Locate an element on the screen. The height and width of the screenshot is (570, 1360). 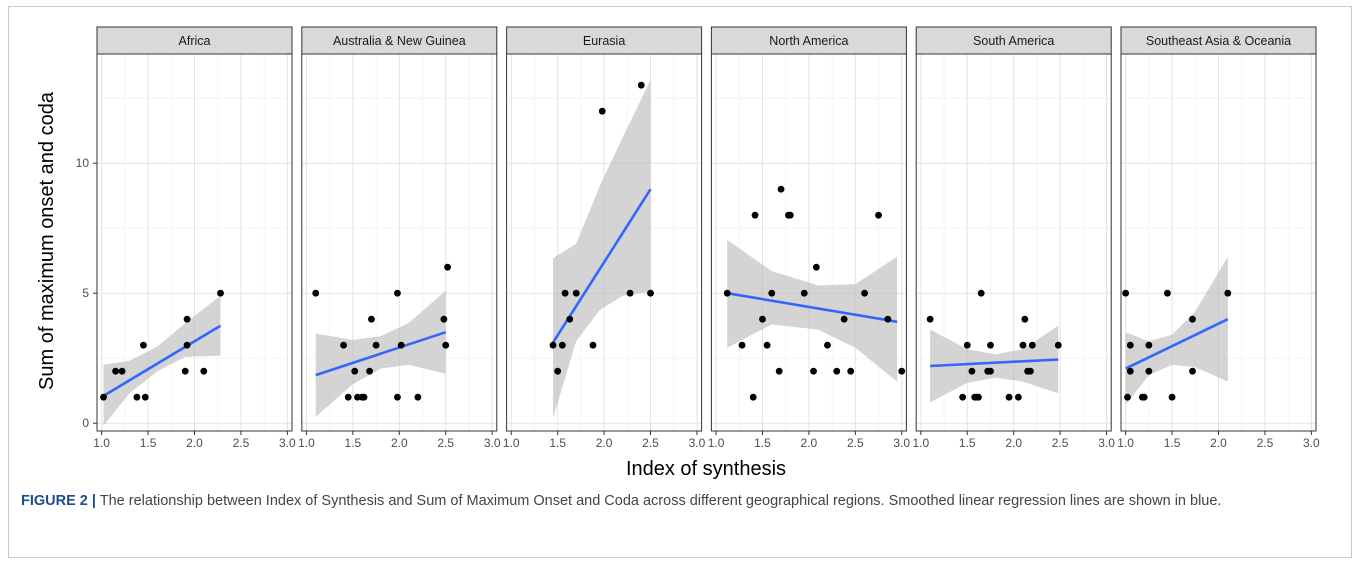
facet-panel: South America 1.0 1.5 2.0 2.5 3.0 is located at coordinates (1013, 238).